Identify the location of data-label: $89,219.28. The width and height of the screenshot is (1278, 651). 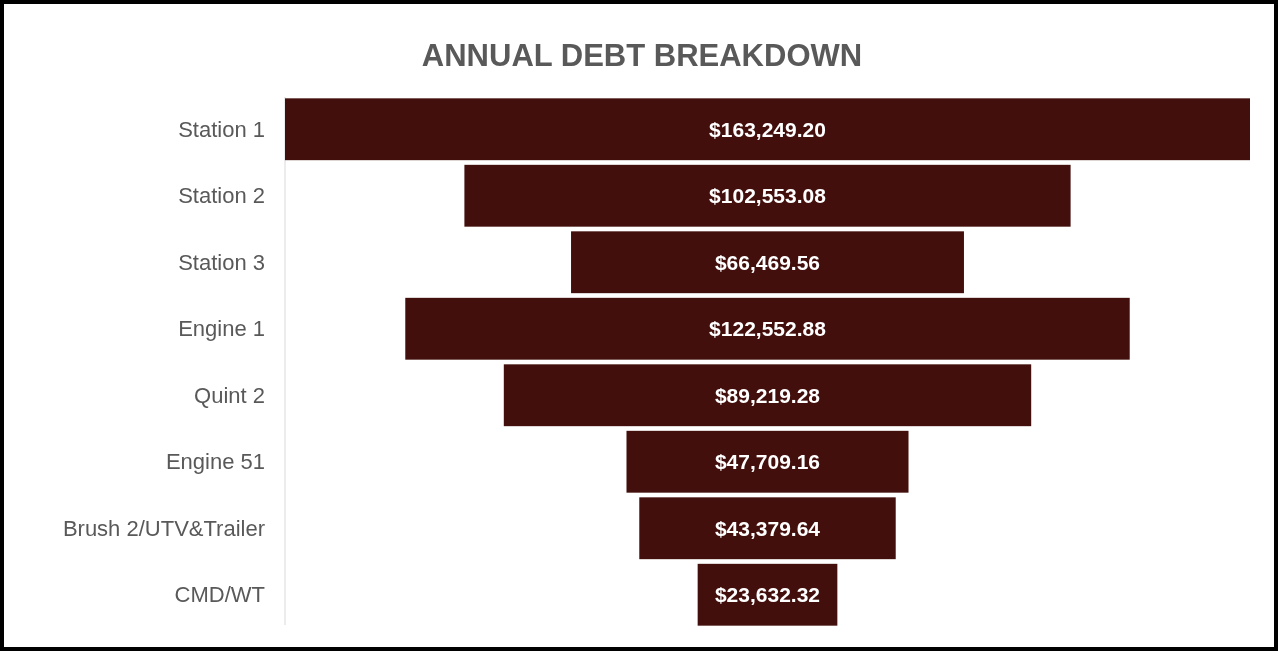
(767, 395).